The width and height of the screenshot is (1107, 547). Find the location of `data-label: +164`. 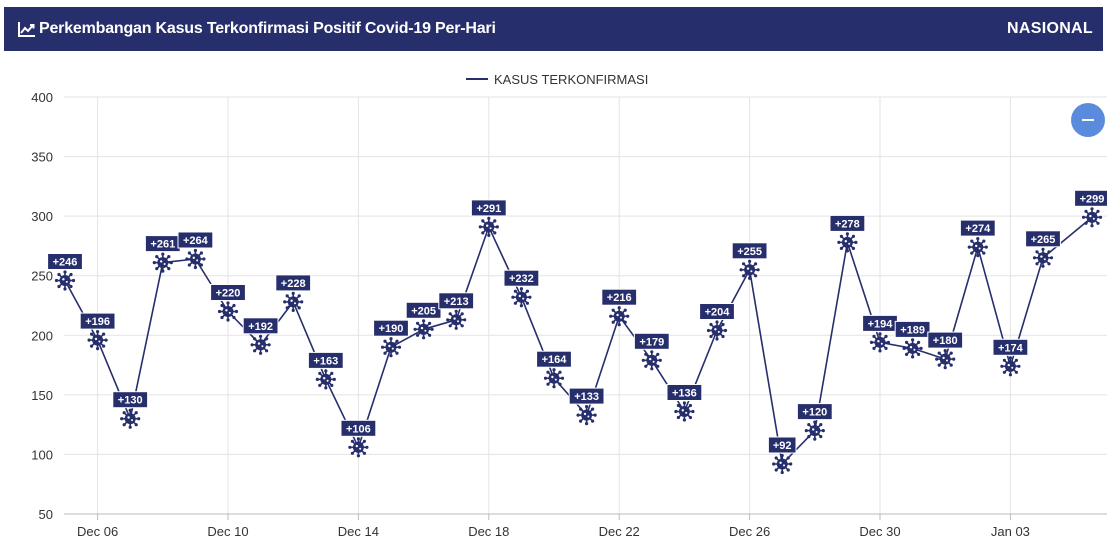

data-label: +164 is located at coordinates (554, 359).